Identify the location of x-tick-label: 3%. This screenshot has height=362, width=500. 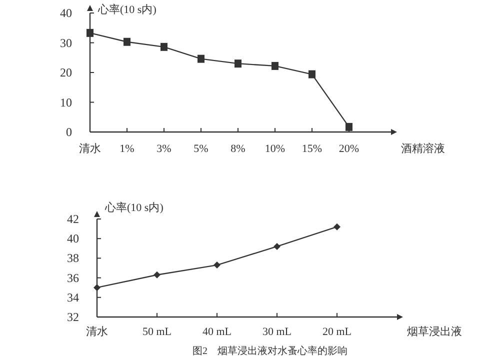
(164, 149).